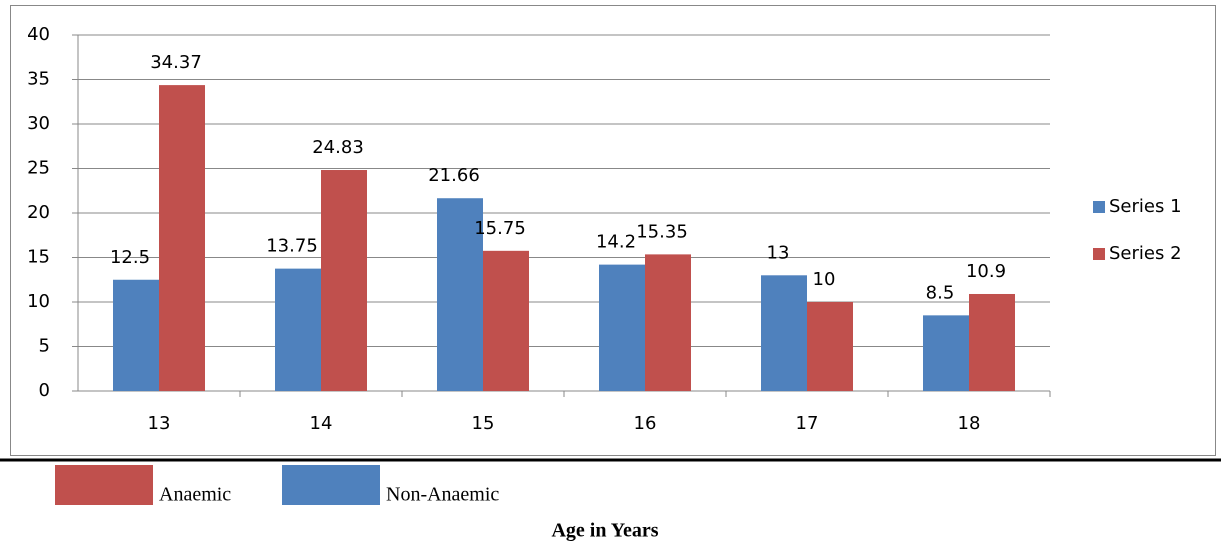 The image size is (1221, 546). What do you see at coordinates (44, 390) in the screenshot?
I see `y-tick-label: 0` at bounding box center [44, 390].